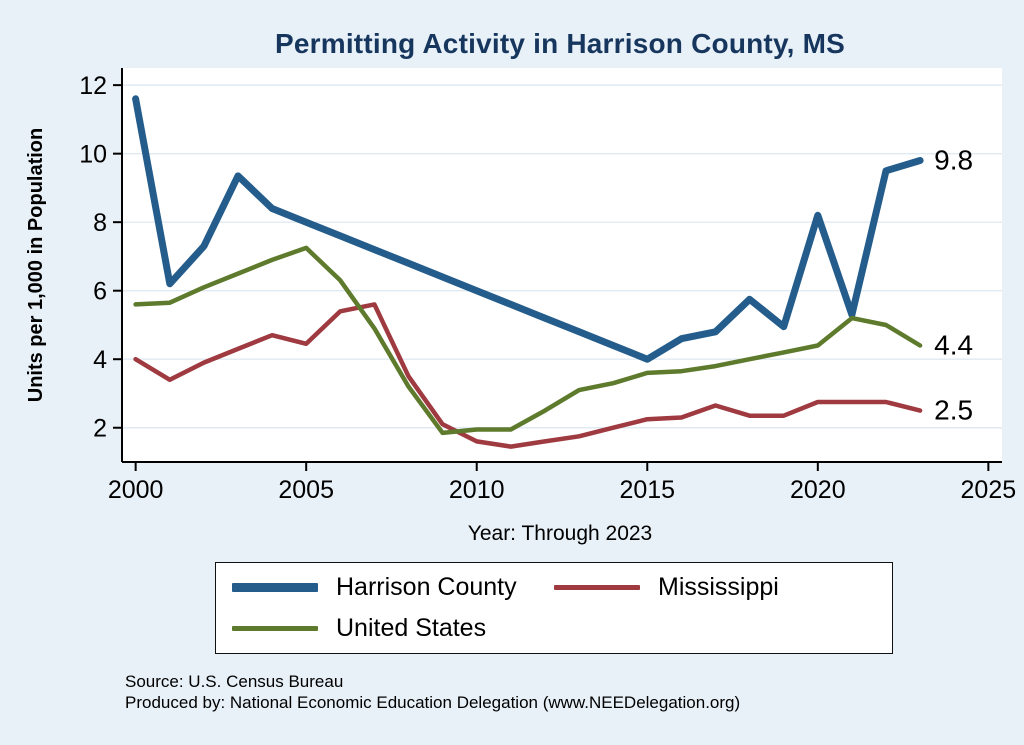 The height and width of the screenshot is (745, 1024). What do you see at coordinates (234, 681) in the screenshot?
I see `source-line-1: Source: U.S. Census Bureau` at bounding box center [234, 681].